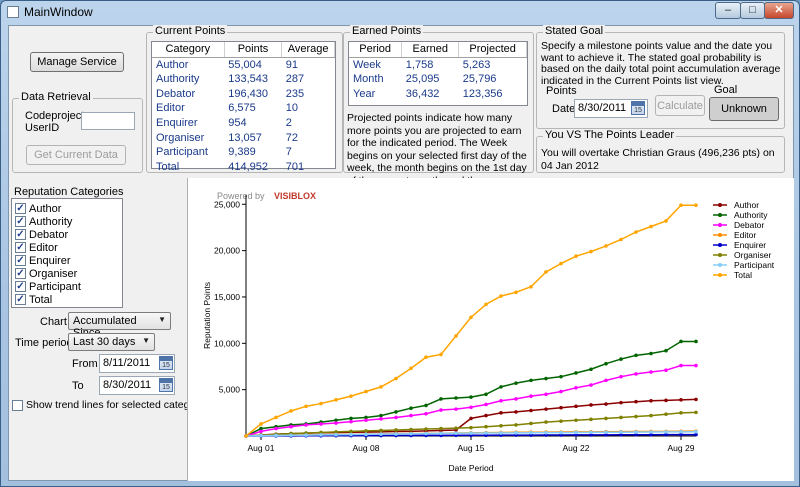  What do you see at coordinates (227, 343) in the screenshot?
I see `y-tick-label: 10,000` at bounding box center [227, 343].